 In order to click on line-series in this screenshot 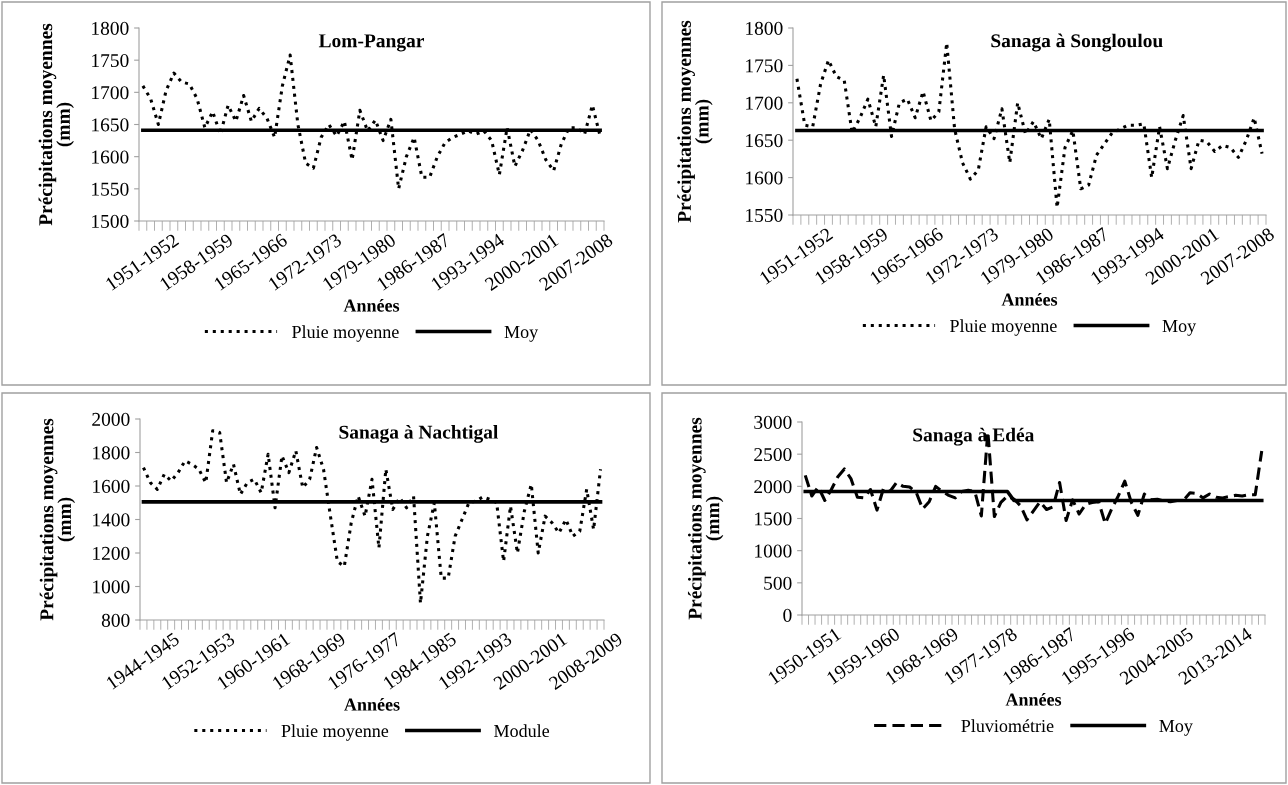, I will do `click(371, 122)`.